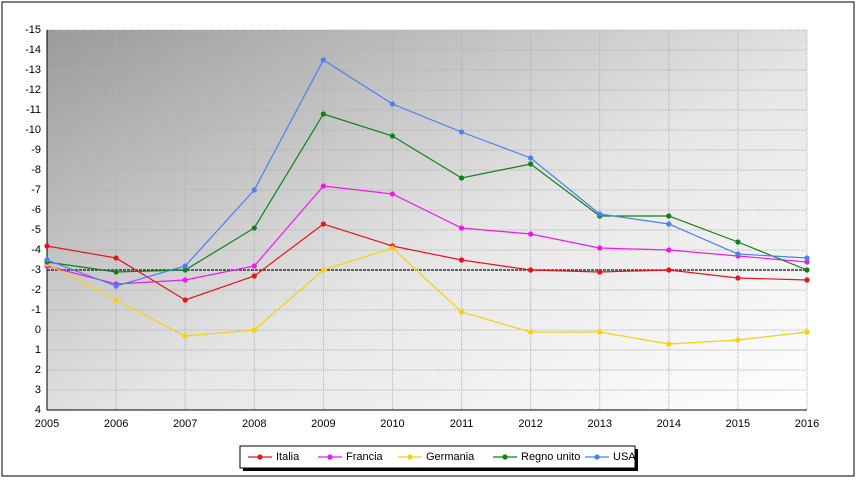  I want to click on x-tick-label: 2016, so click(807, 424).